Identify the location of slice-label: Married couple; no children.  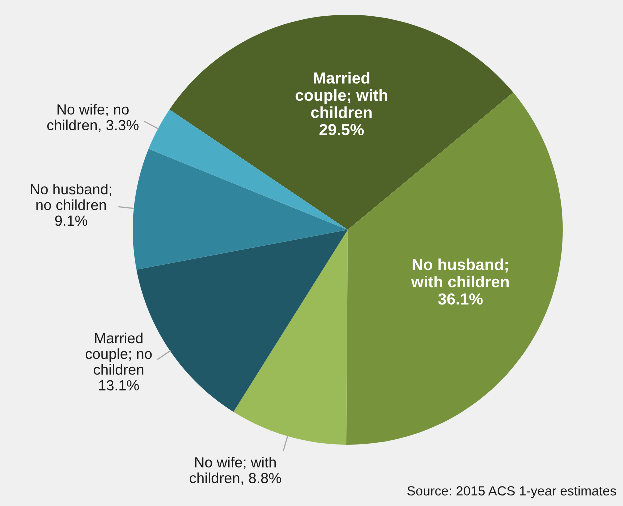
(119, 354).